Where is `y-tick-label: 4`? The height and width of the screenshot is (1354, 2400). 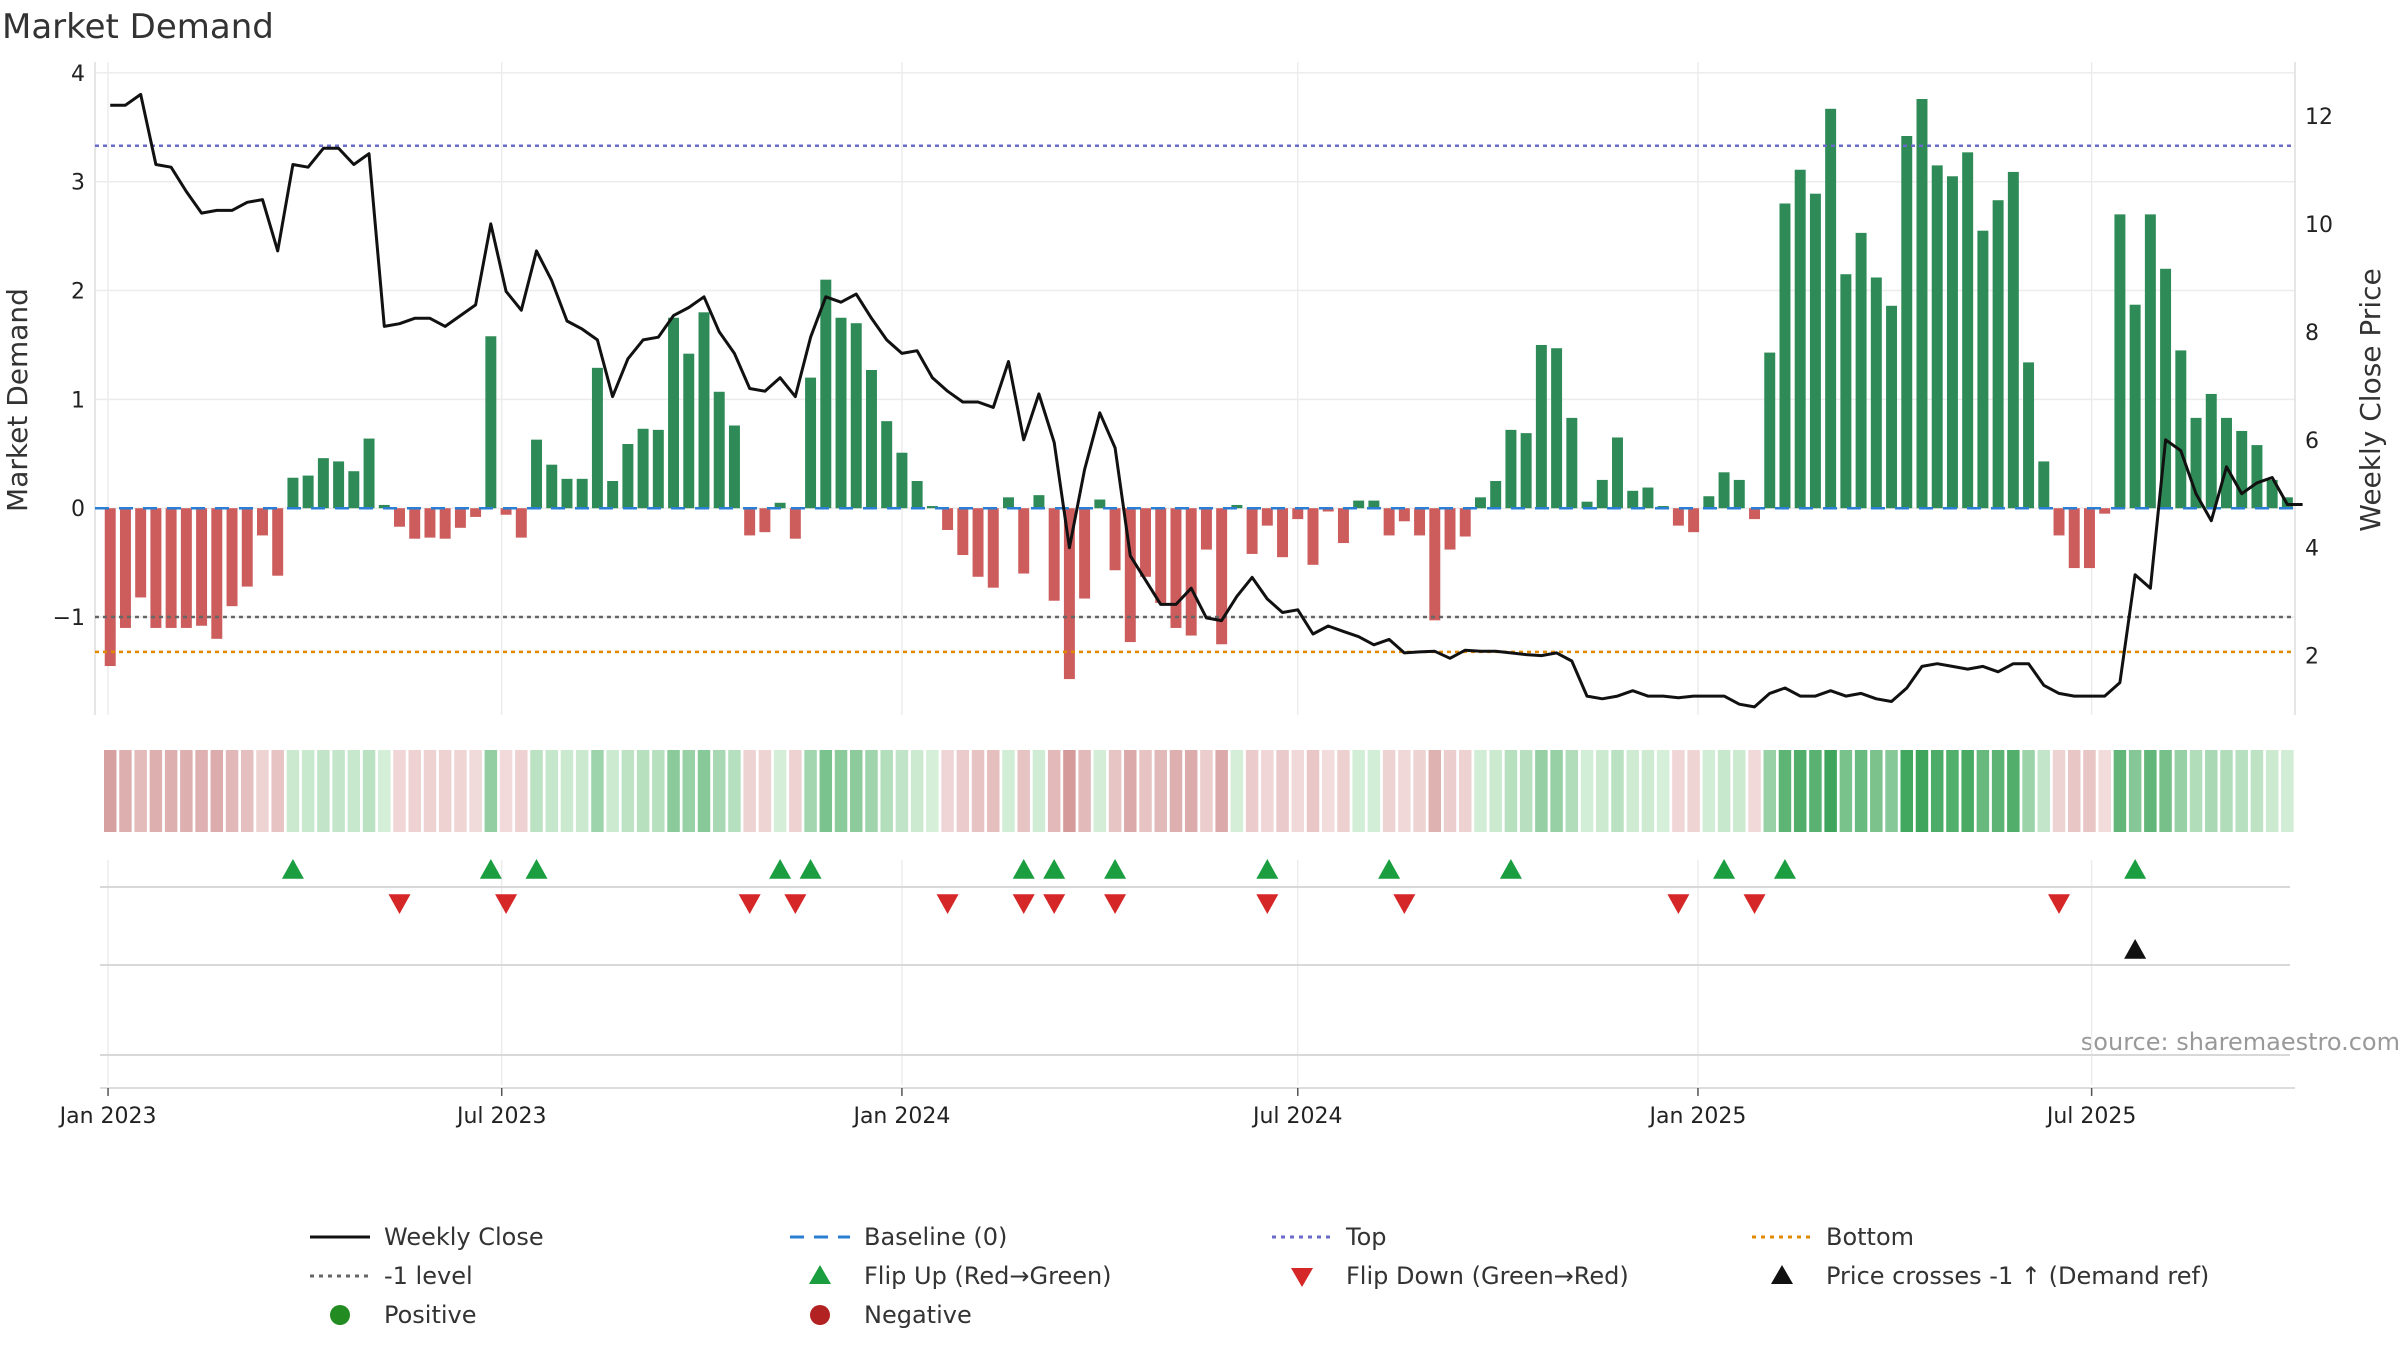 y-tick-label: 4 is located at coordinates (78, 74).